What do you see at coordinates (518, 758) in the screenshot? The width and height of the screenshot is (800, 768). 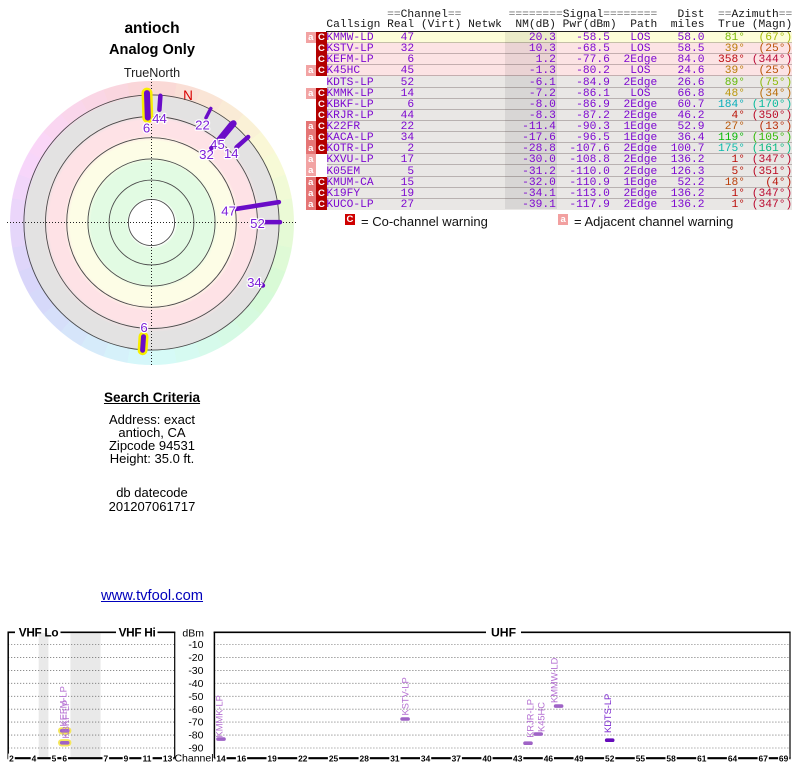 I see `svg-text: 43` at bounding box center [518, 758].